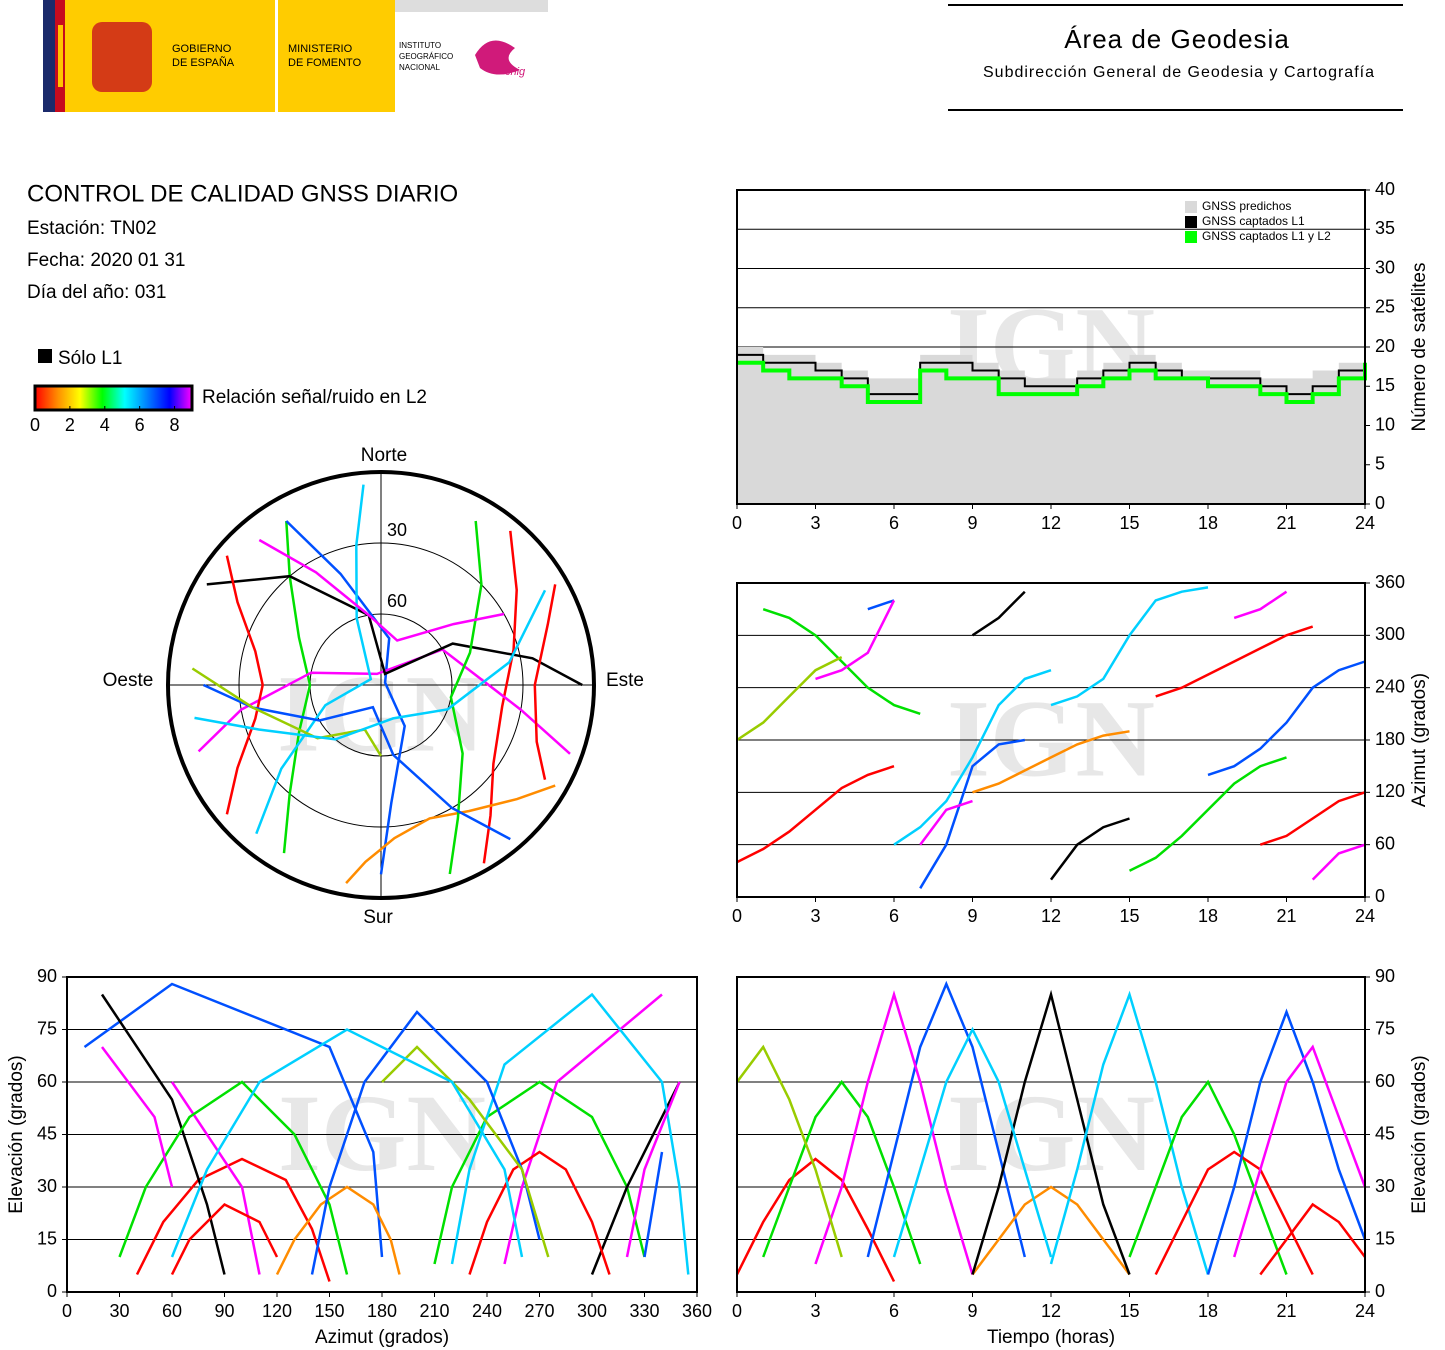 The height and width of the screenshot is (1350, 1445). I want to click on y-tick-label: 75, so click(47, 1028).